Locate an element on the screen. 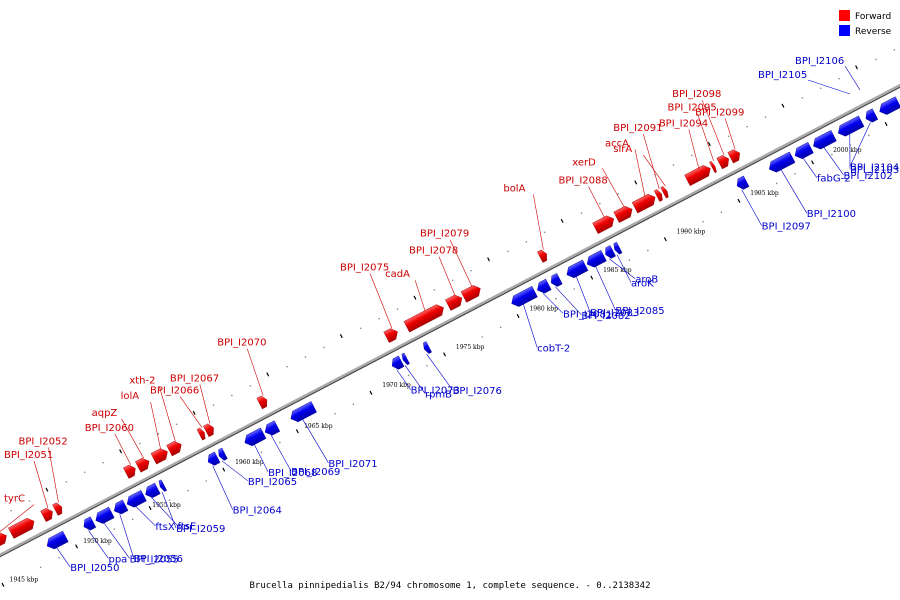 This screenshot has height=600, width=900. reverse-gene-label: ftsE is located at coordinates (186, 527).